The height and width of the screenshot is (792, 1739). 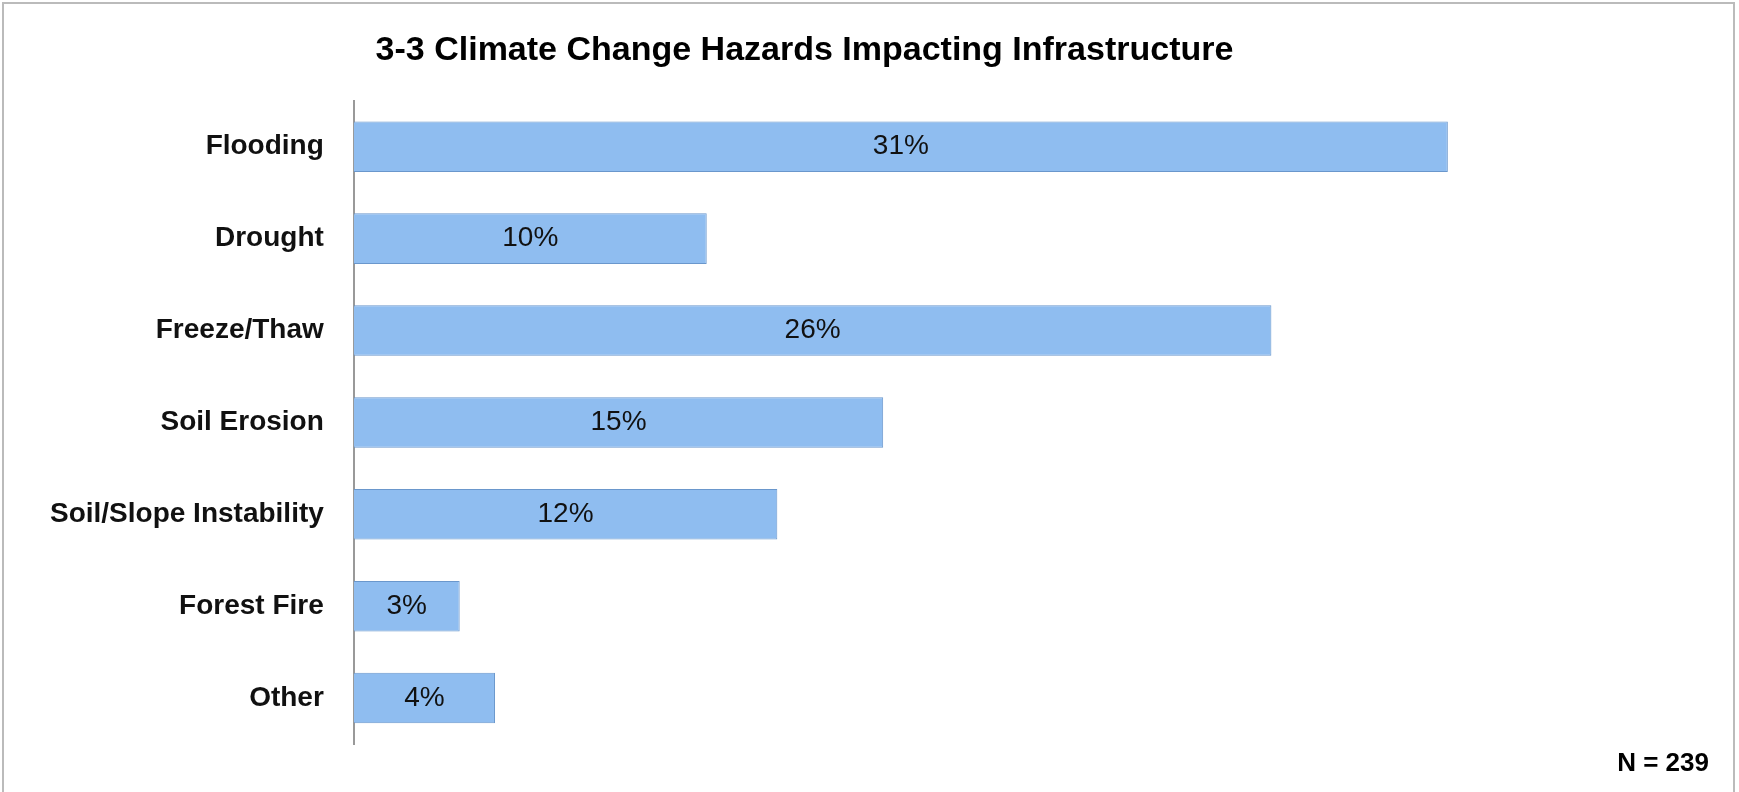 What do you see at coordinates (251, 604) in the screenshot?
I see `y-tick-label: Forest Fire` at bounding box center [251, 604].